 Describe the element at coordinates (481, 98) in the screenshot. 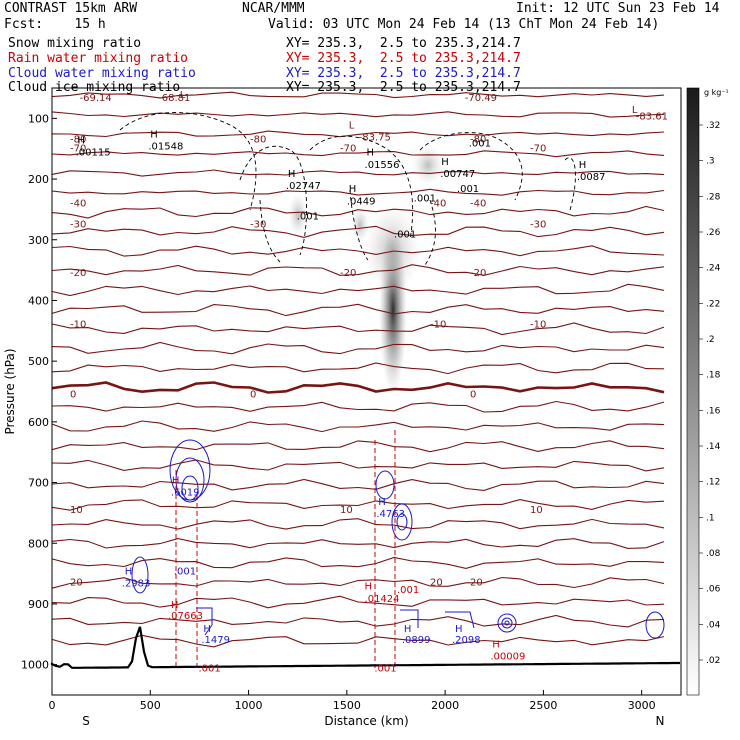

I see `contour-annotation: -70.49` at that location.